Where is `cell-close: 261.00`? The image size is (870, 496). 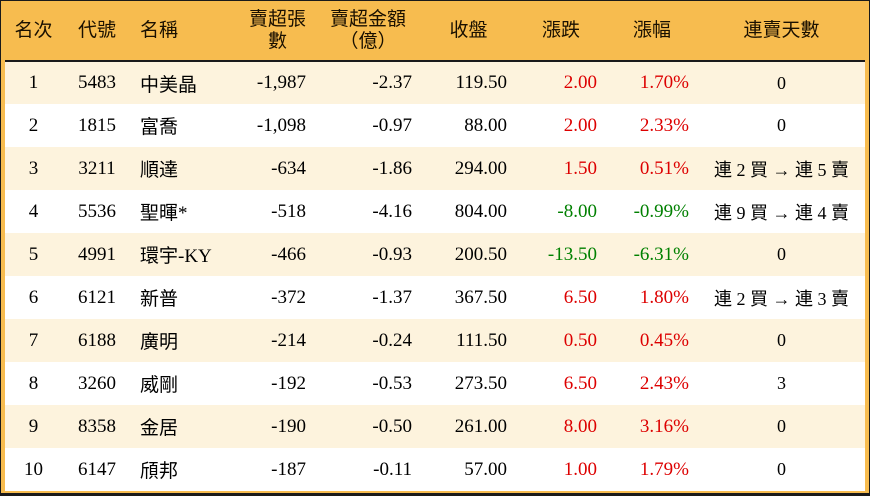
cell-close: 261.00 is located at coordinates (480, 426).